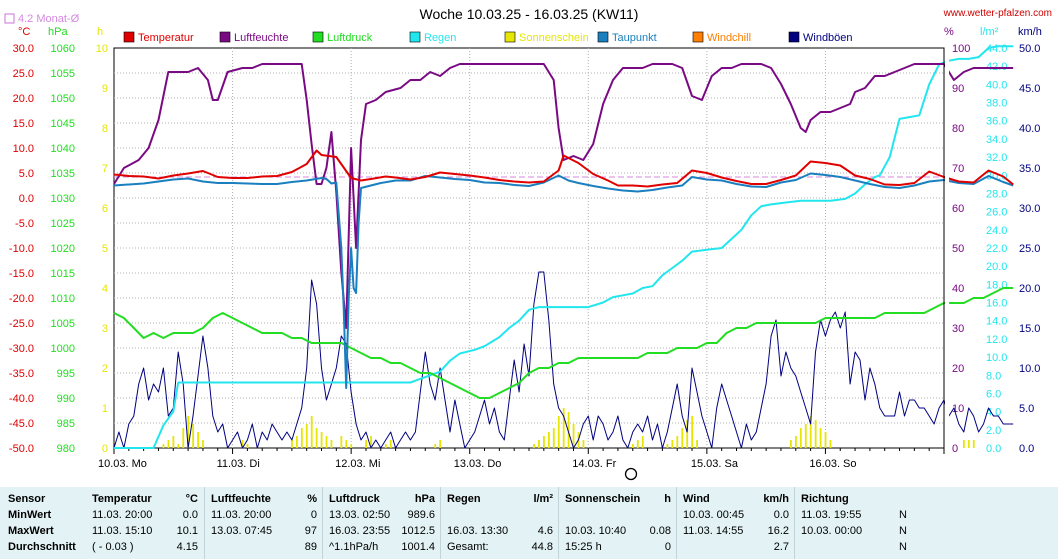  I want to click on stats-value: 1012.5, so click(418, 531).